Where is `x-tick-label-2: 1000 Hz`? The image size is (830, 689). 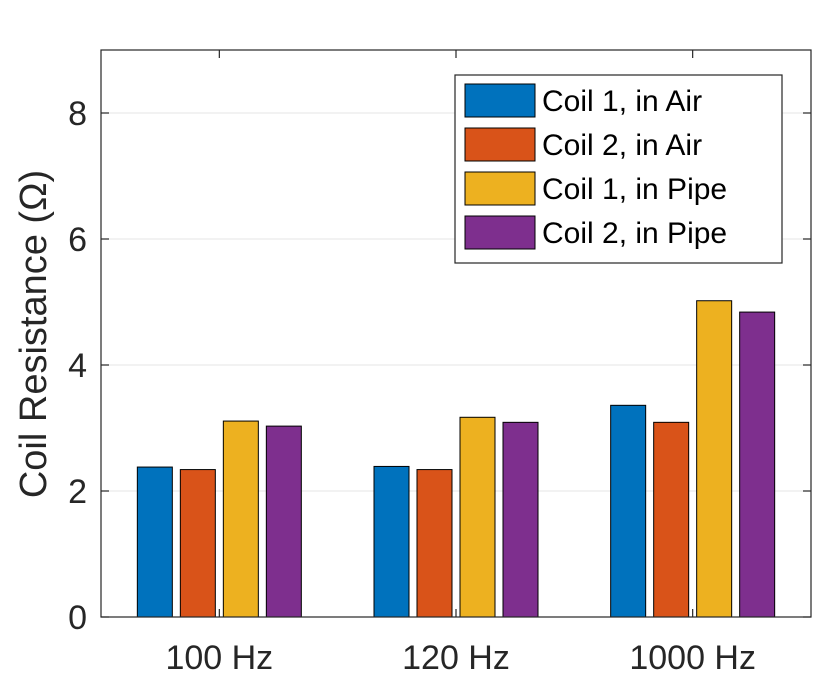 x-tick-label-2: 1000 Hz is located at coordinates (692, 658).